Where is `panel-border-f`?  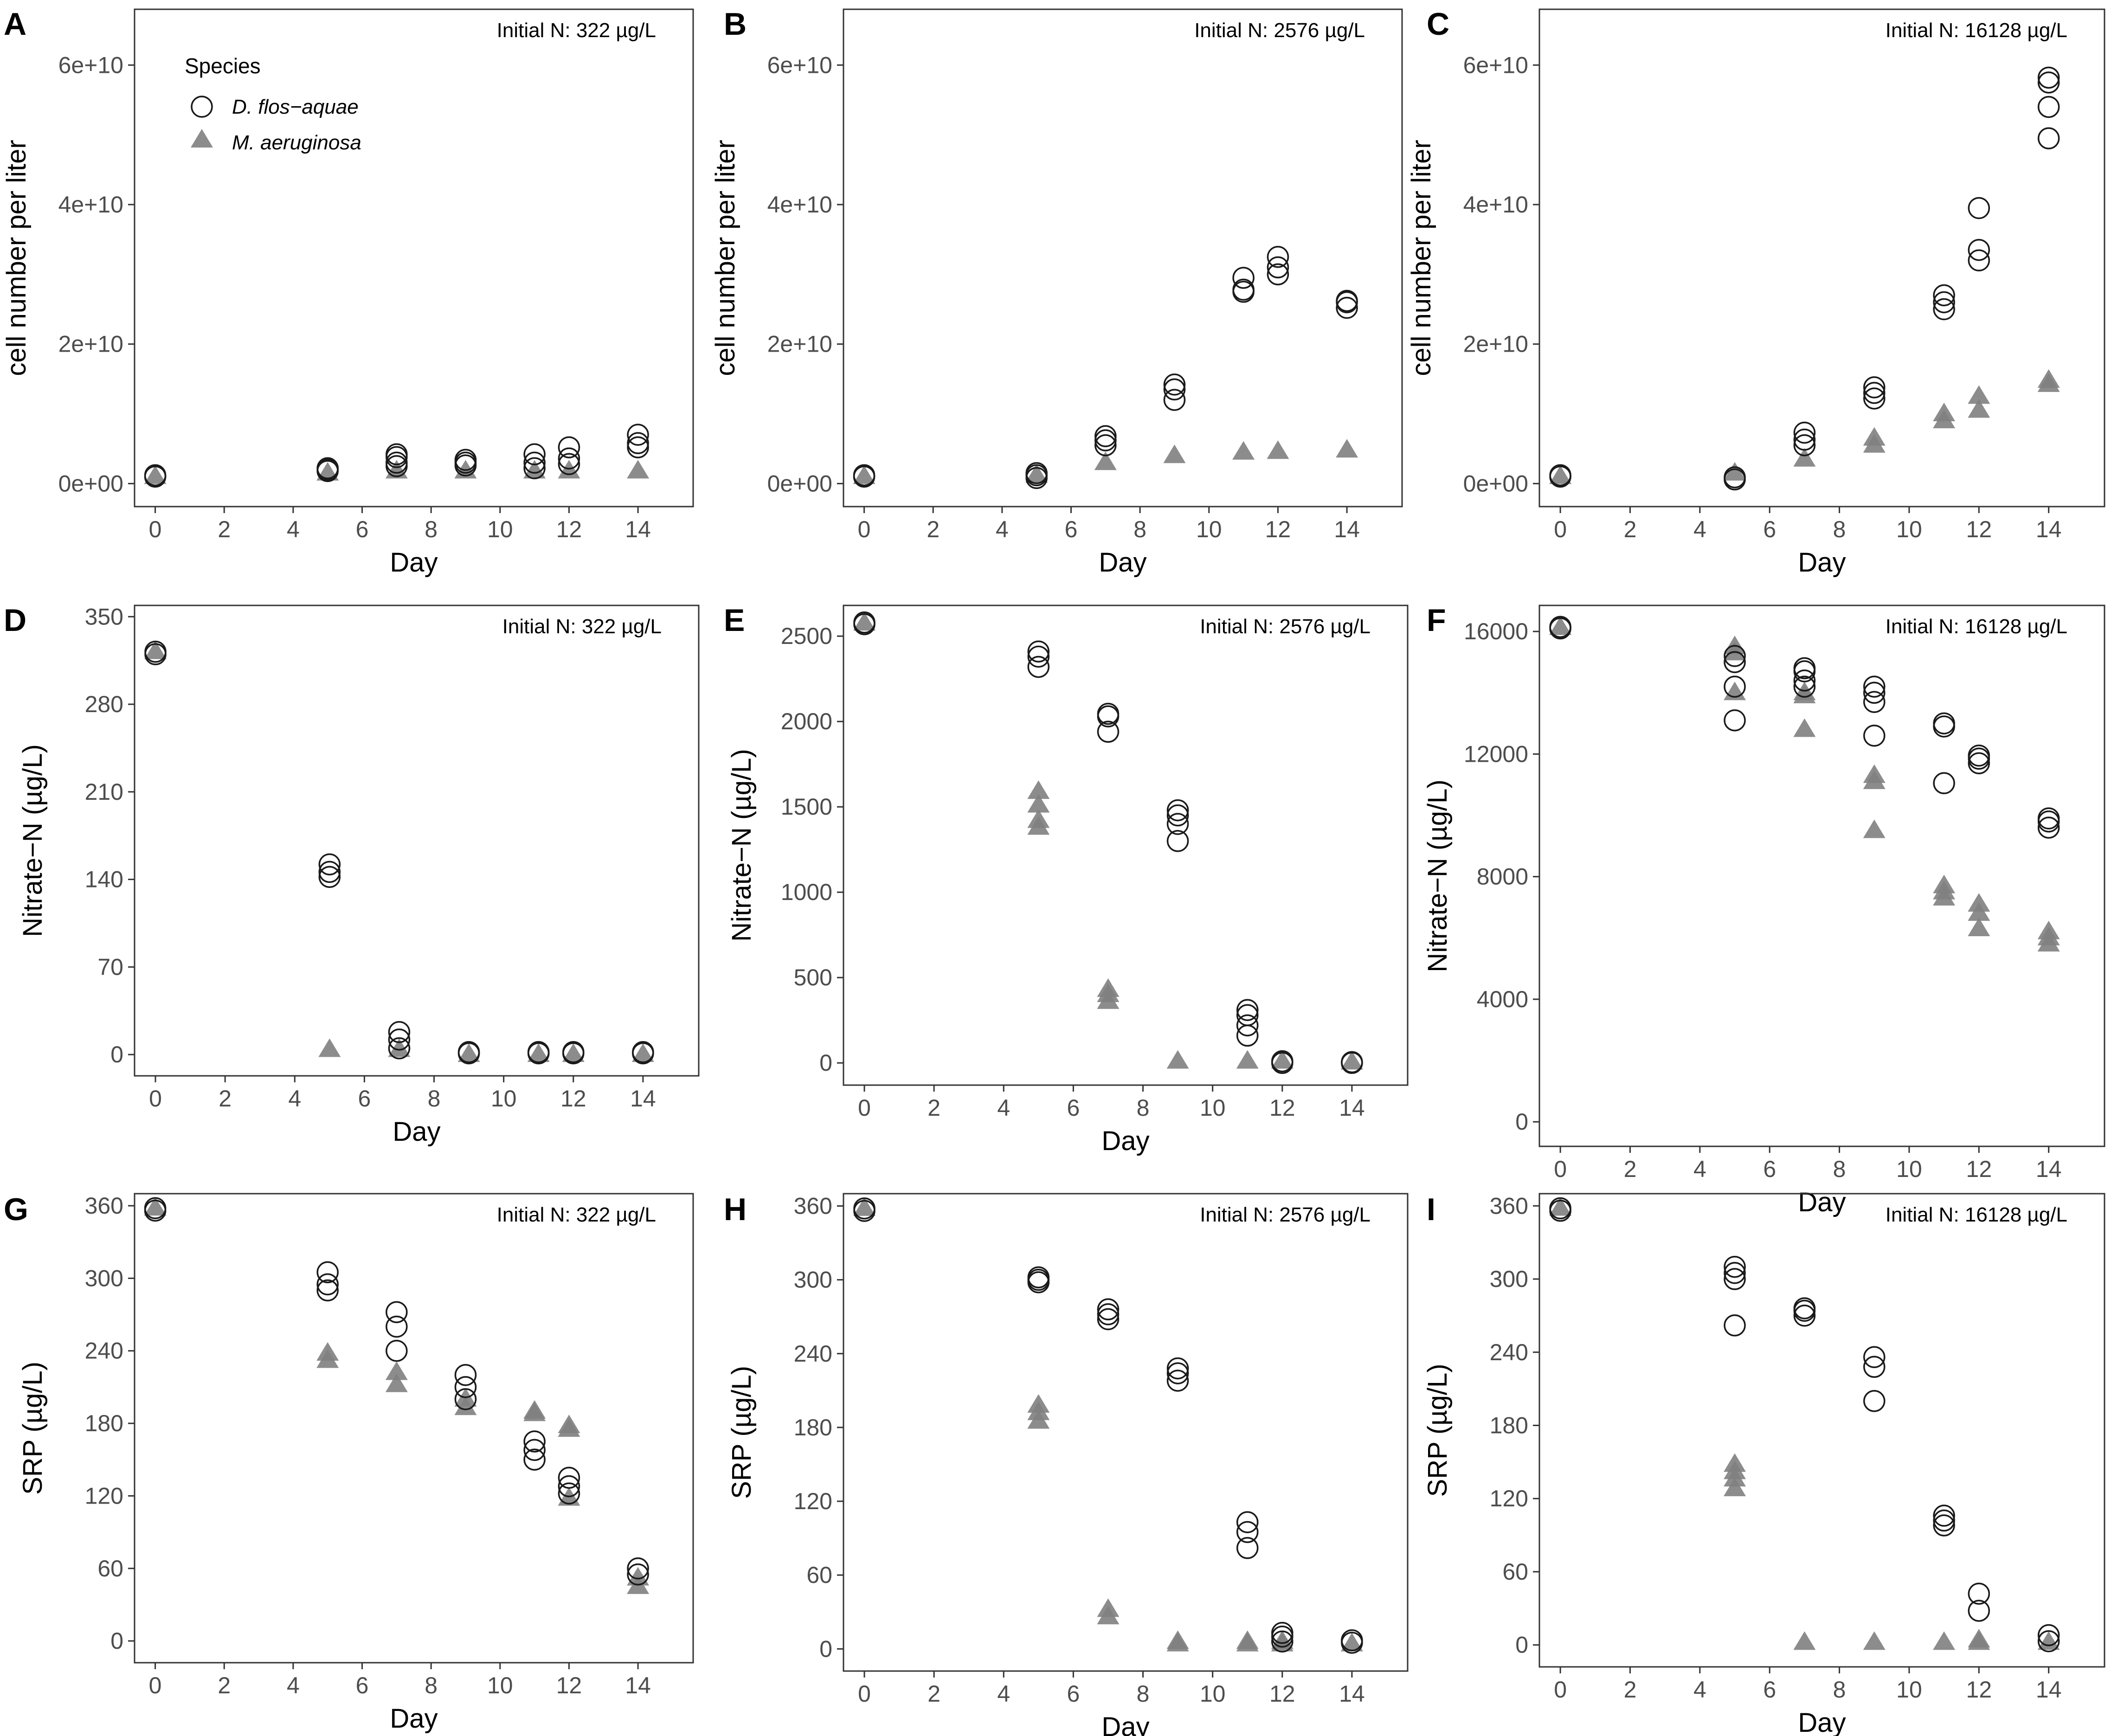
panel-border-f is located at coordinates (1821, 875).